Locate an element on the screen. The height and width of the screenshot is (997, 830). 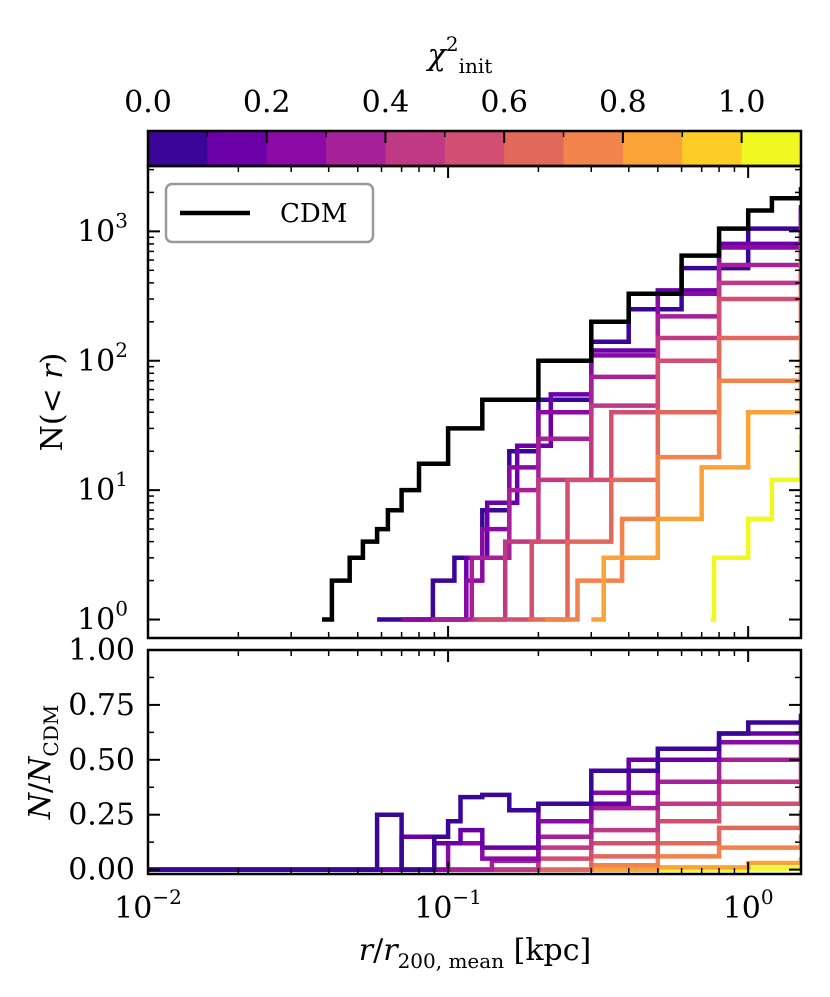
x-axis-label: r/r200, mean [kpc] is located at coordinates (475, 953).